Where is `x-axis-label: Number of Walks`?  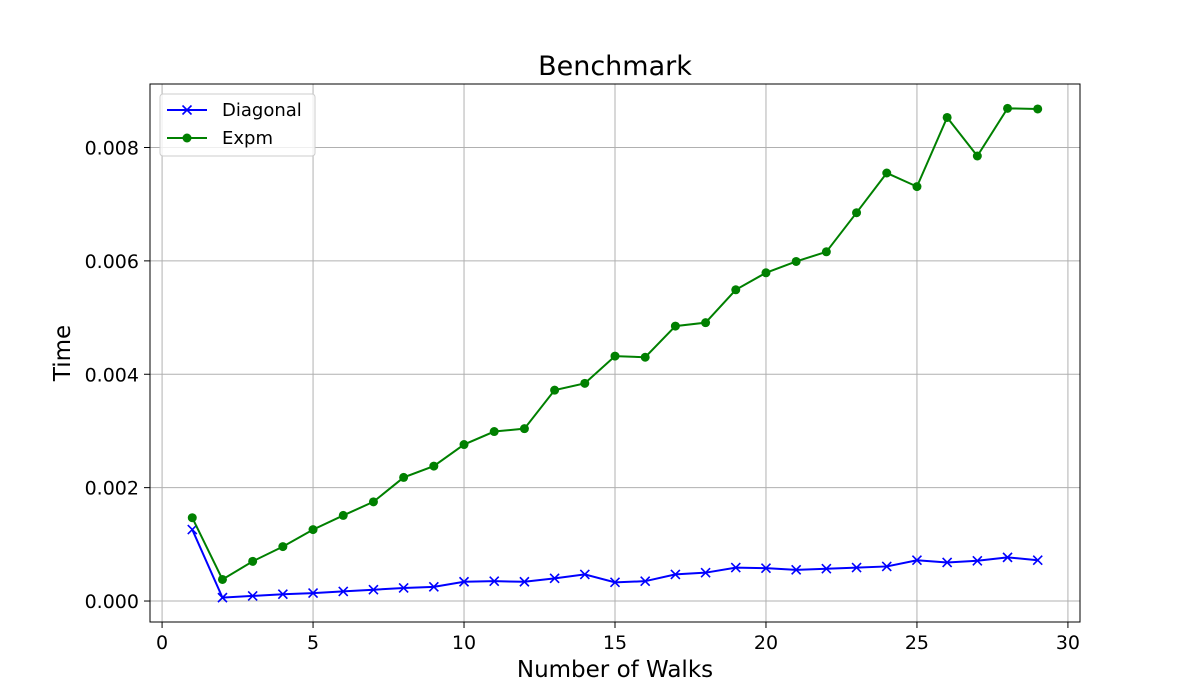 x-axis-label: Number of Walks is located at coordinates (615, 670).